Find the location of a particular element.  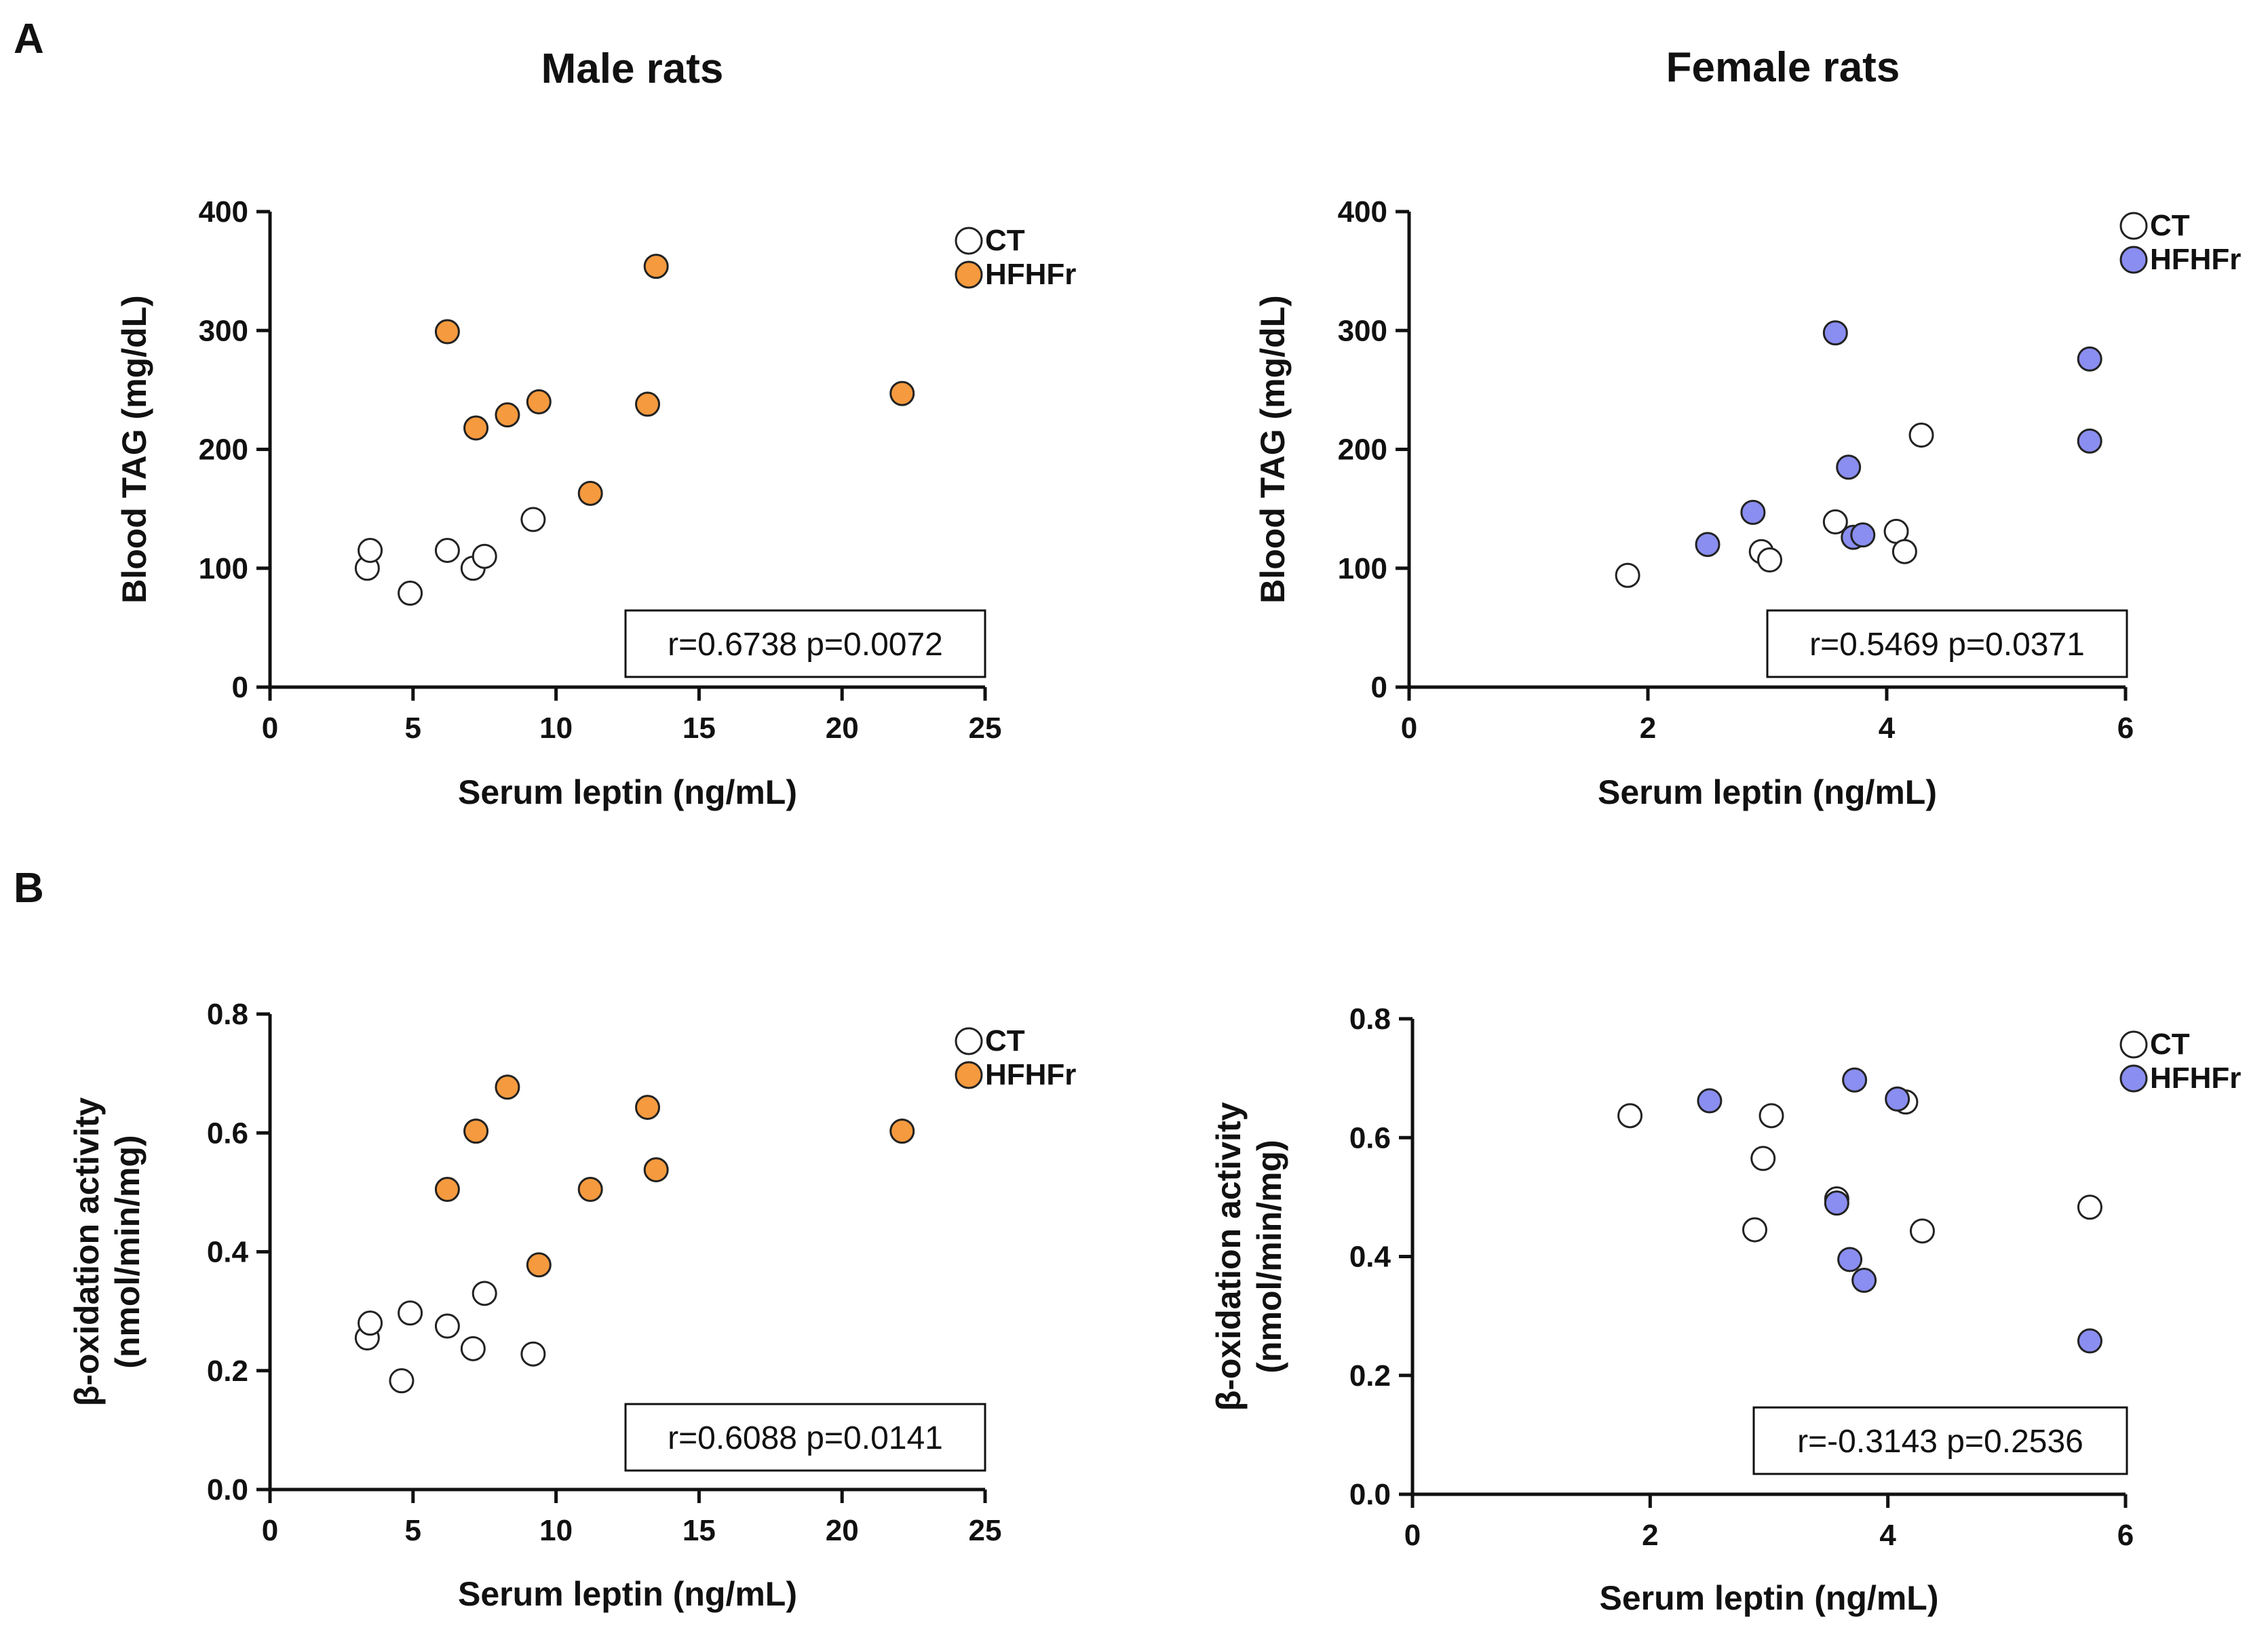

stats-text: r=0.6738 p=0.0072 is located at coordinates (805, 645).